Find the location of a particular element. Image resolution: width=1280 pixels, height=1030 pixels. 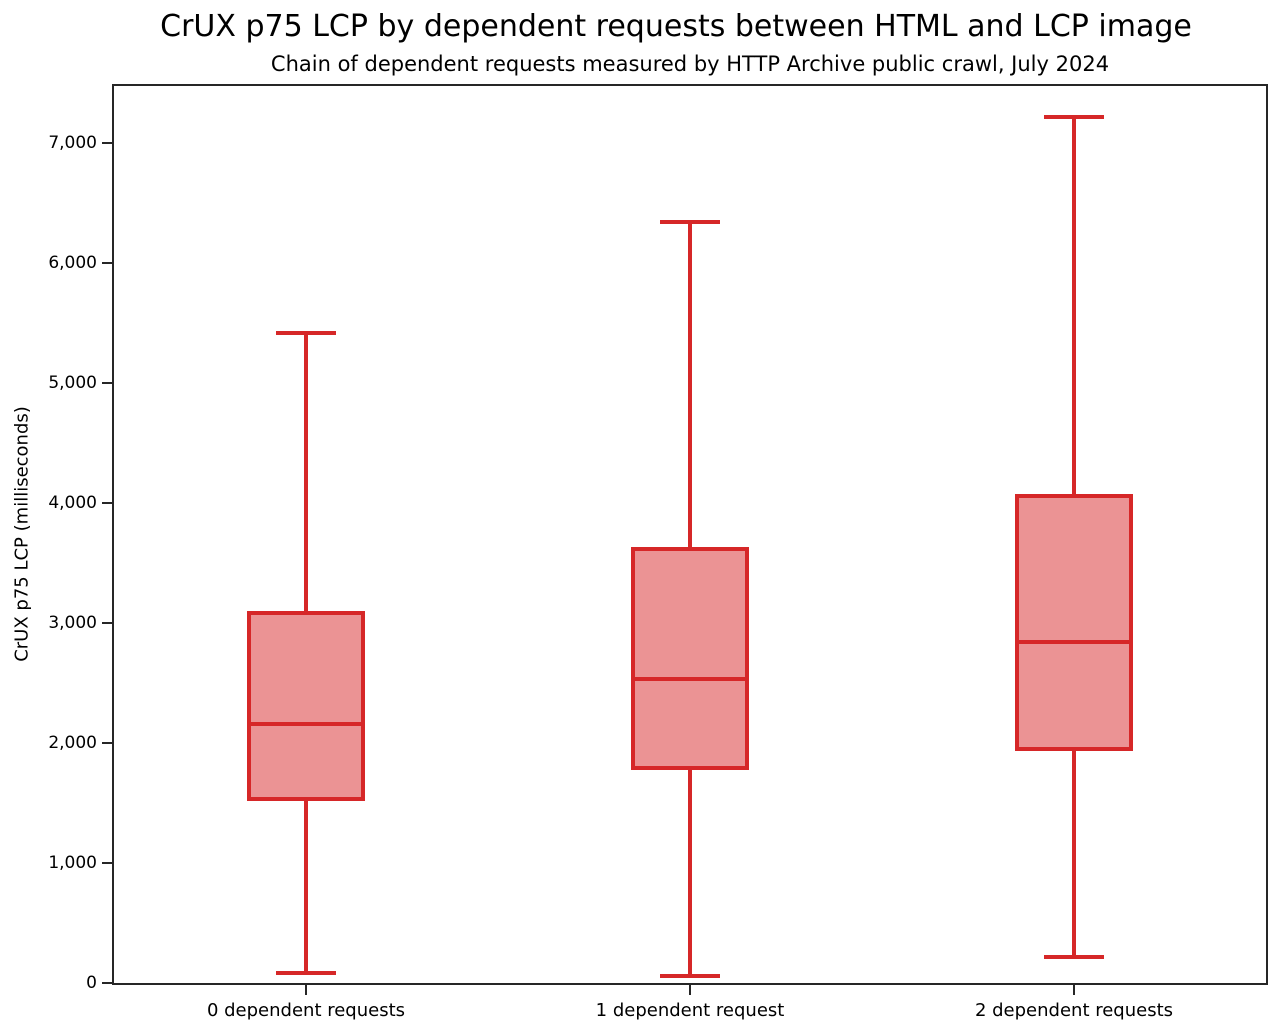

y-tick-label: 5,000 is located at coordinates (72, 383).